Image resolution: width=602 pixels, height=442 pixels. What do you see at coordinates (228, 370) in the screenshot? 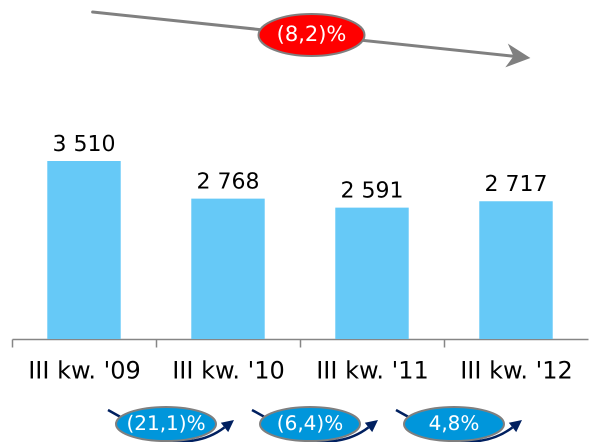
I see `x-tick-label: III kw. '10` at bounding box center [228, 370].